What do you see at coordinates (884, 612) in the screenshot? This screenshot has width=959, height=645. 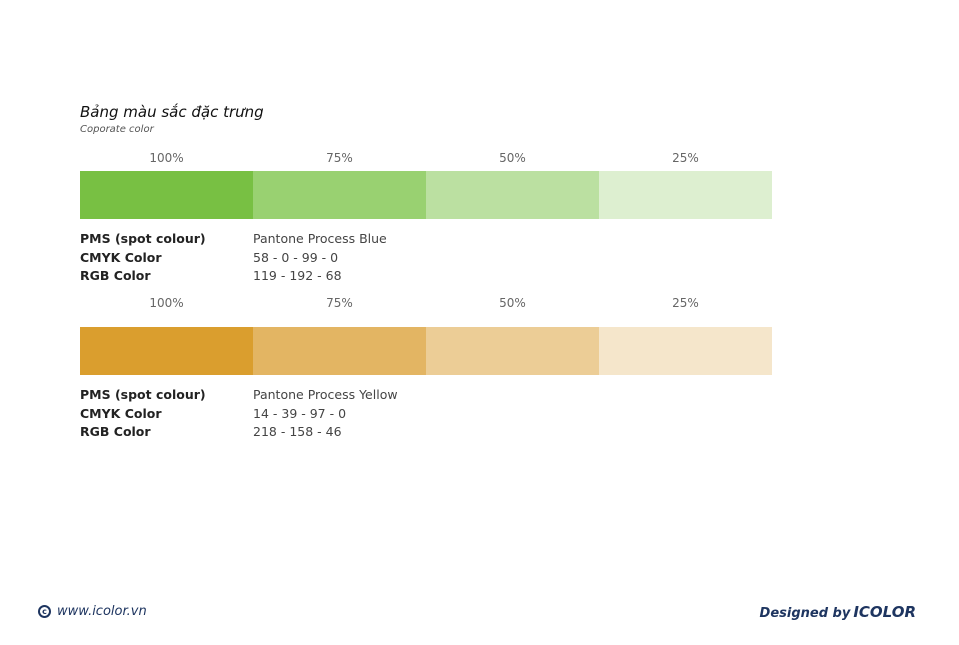 I see `brand-logo: ICOLOR` at bounding box center [884, 612].